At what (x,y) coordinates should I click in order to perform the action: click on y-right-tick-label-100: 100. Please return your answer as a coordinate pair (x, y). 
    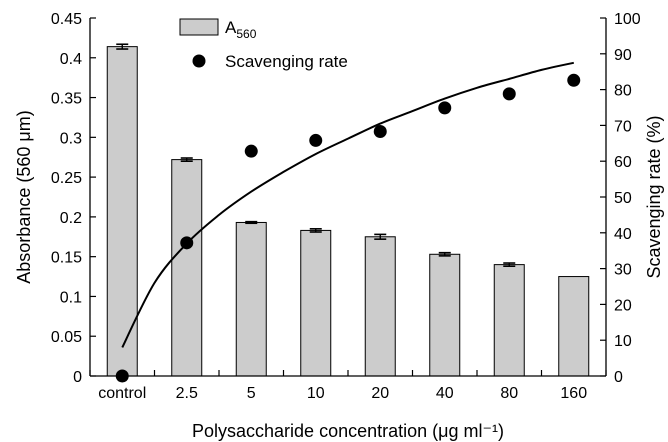
    Looking at the image, I should click on (627, 19).